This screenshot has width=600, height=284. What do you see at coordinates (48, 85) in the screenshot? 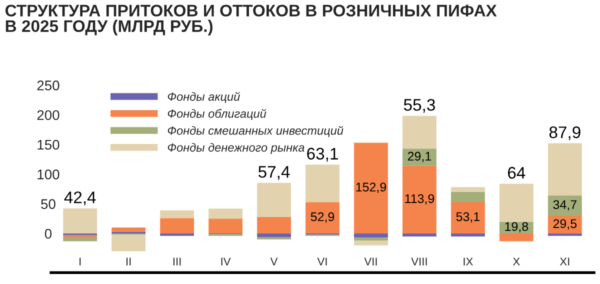
I see `y-tick-label: 250` at bounding box center [48, 85].